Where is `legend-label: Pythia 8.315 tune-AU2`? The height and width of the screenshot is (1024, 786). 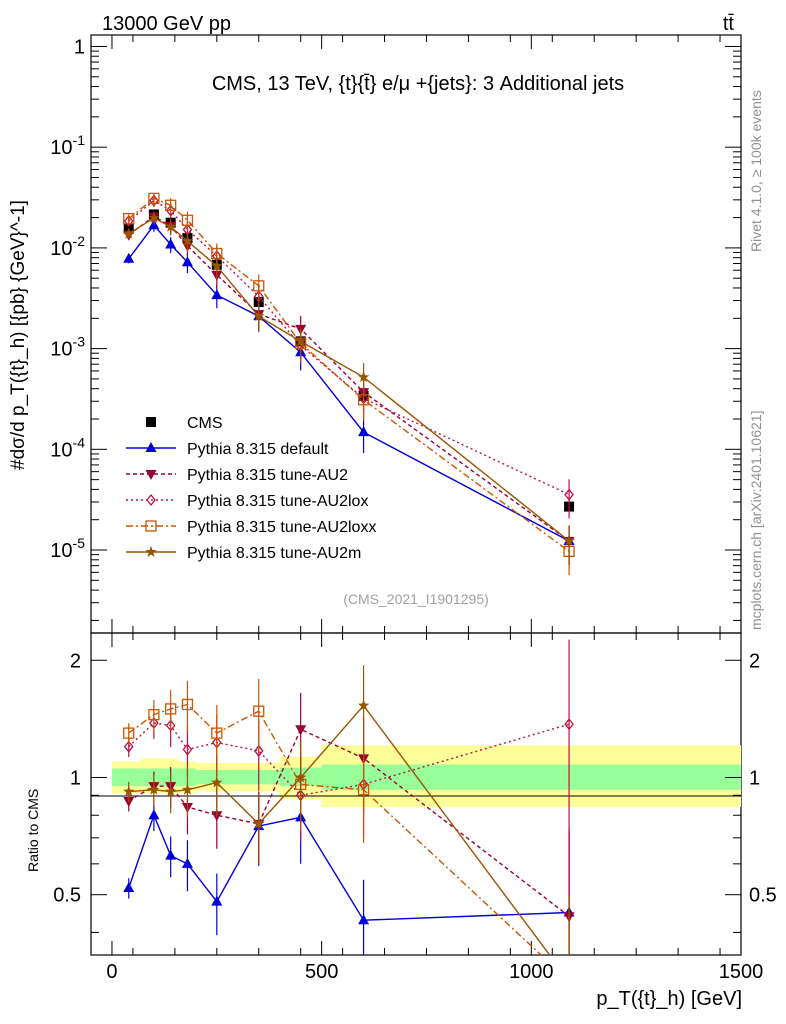
legend-label: Pythia 8.315 tune-AU2 is located at coordinates (267, 475).